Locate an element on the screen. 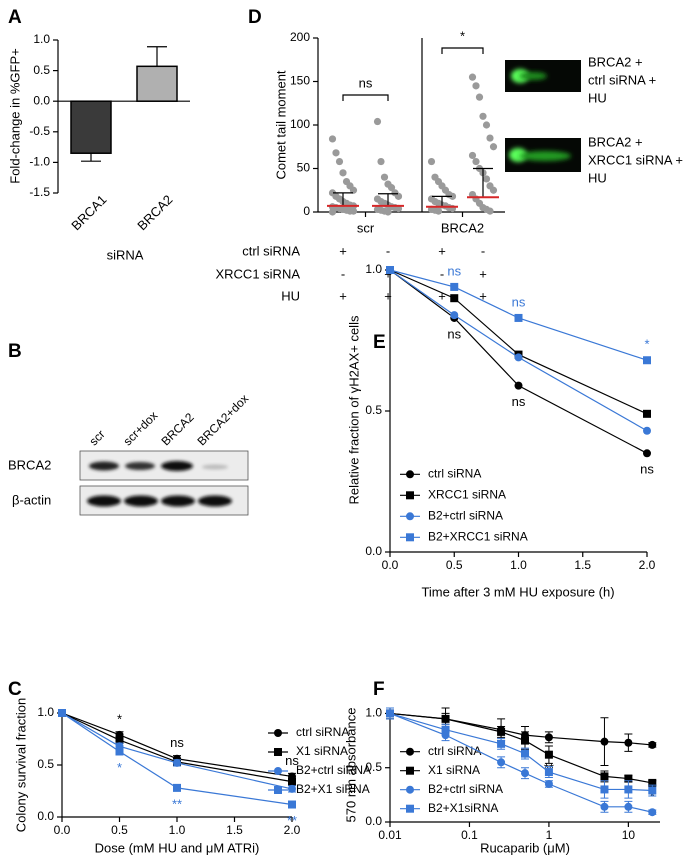 Image resolution: width=685 pixels, height=862 pixels. group-label: BRCA2 is located at coordinates (462, 227).